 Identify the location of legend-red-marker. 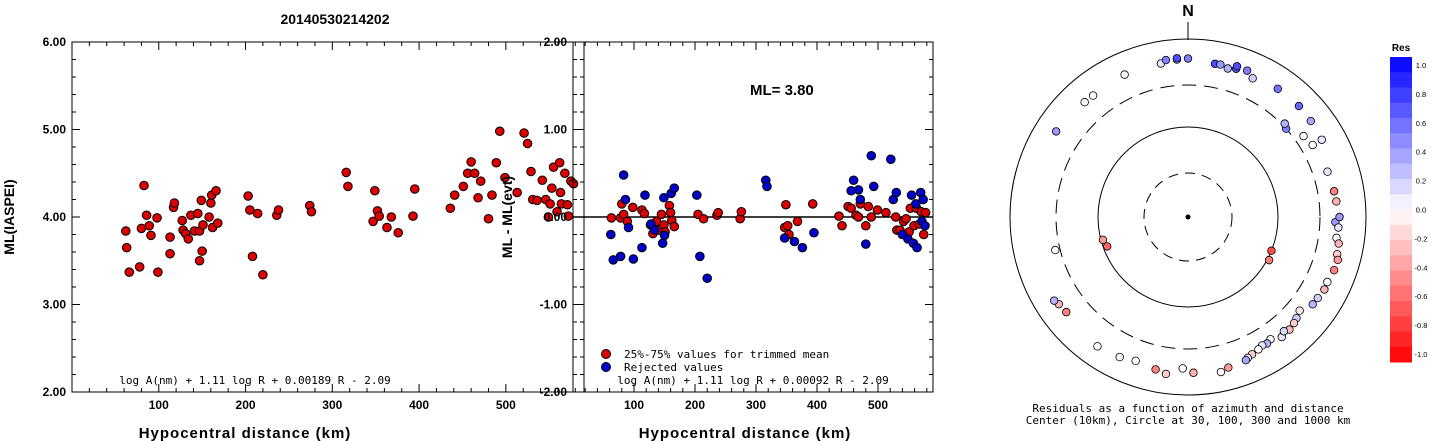
(606, 354).